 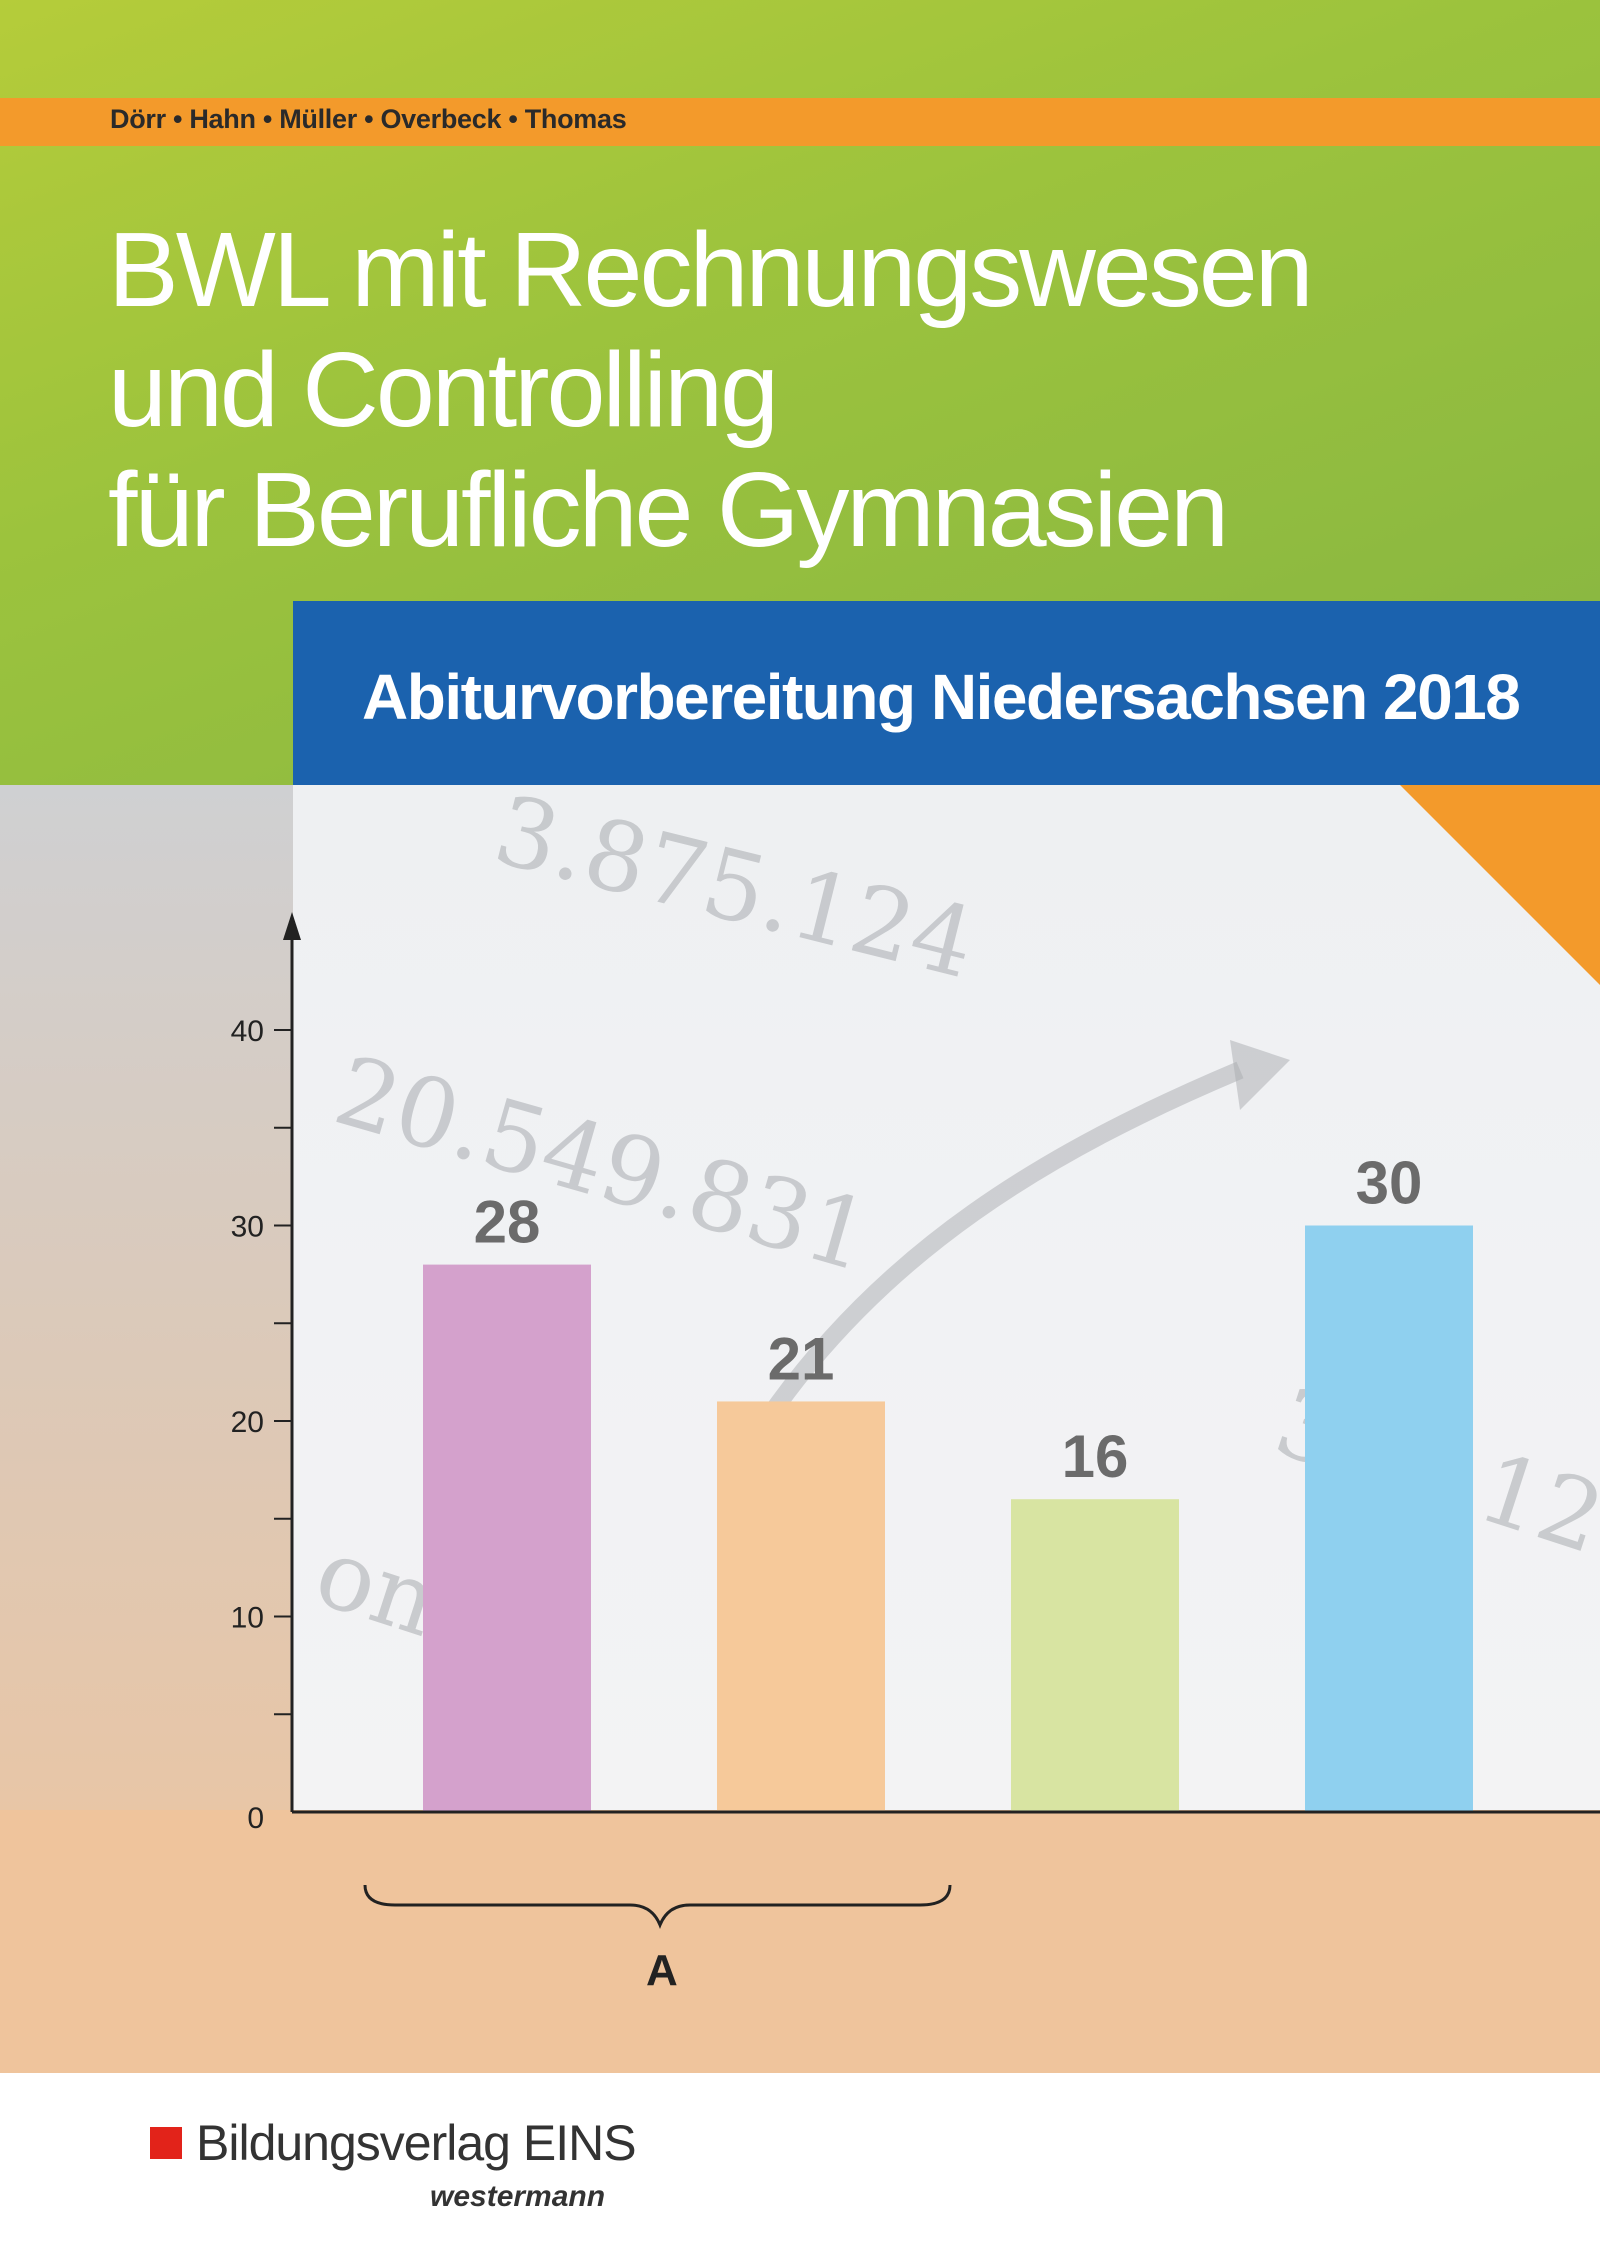 What do you see at coordinates (416, 2143) in the screenshot?
I see `publisher-name: Bildungsverlag EINS` at bounding box center [416, 2143].